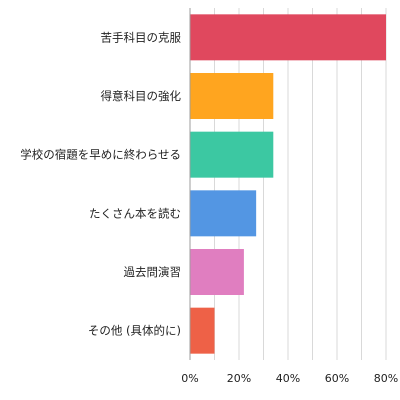  What do you see at coordinates (134, 331) in the screenshot?
I see `category-label: その他 (具体的に)` at bounding box center [134, 331].